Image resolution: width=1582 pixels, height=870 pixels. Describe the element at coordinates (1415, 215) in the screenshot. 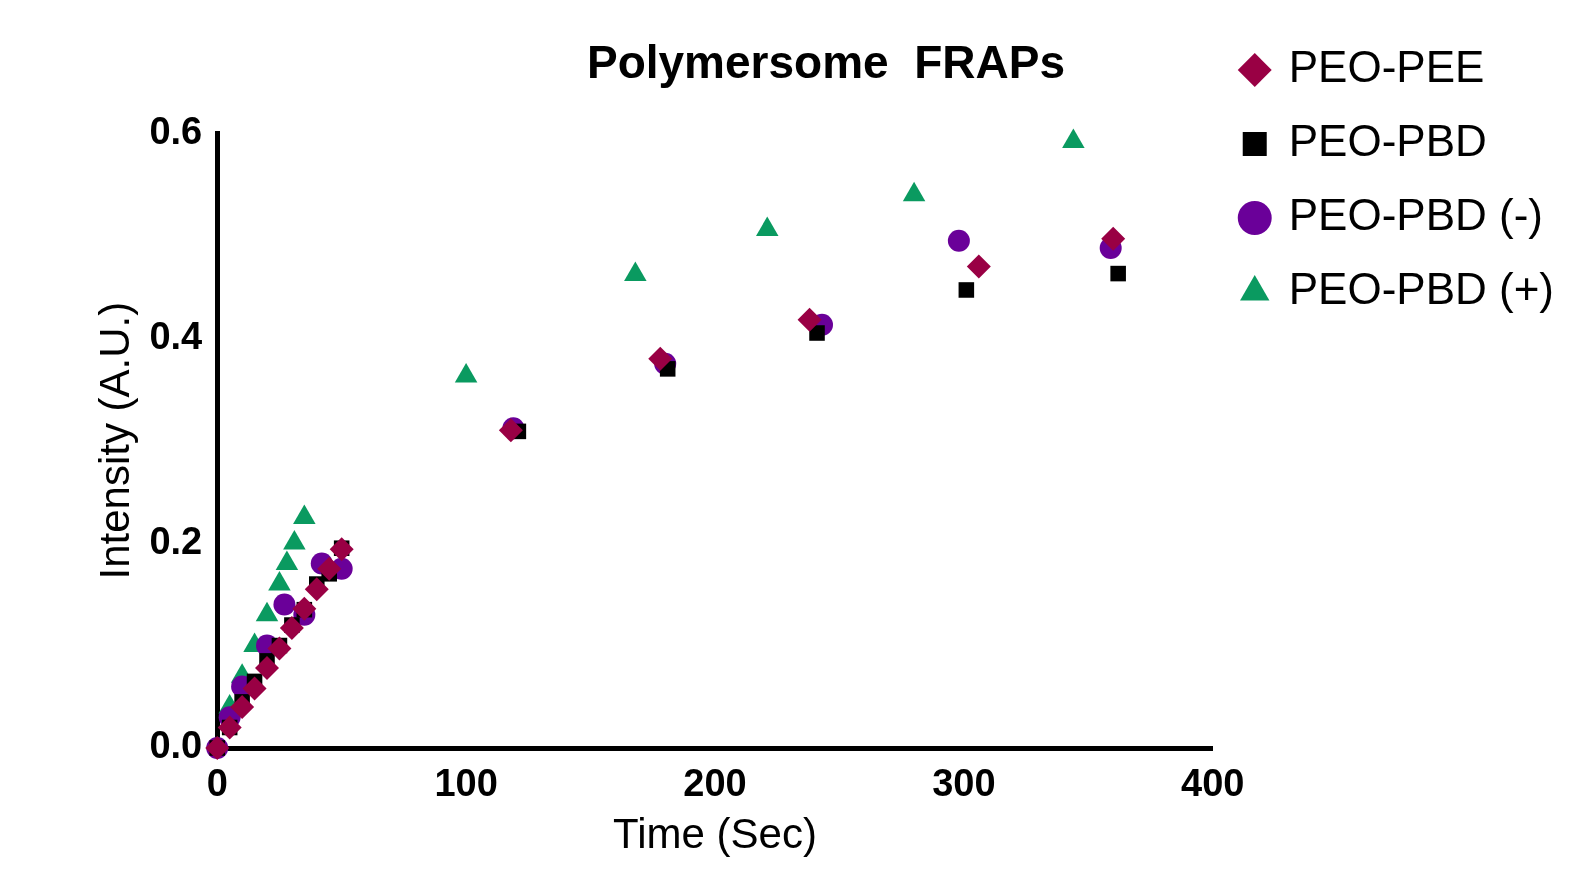

I see `legend-label: PEO-PBD (-)` at that location.